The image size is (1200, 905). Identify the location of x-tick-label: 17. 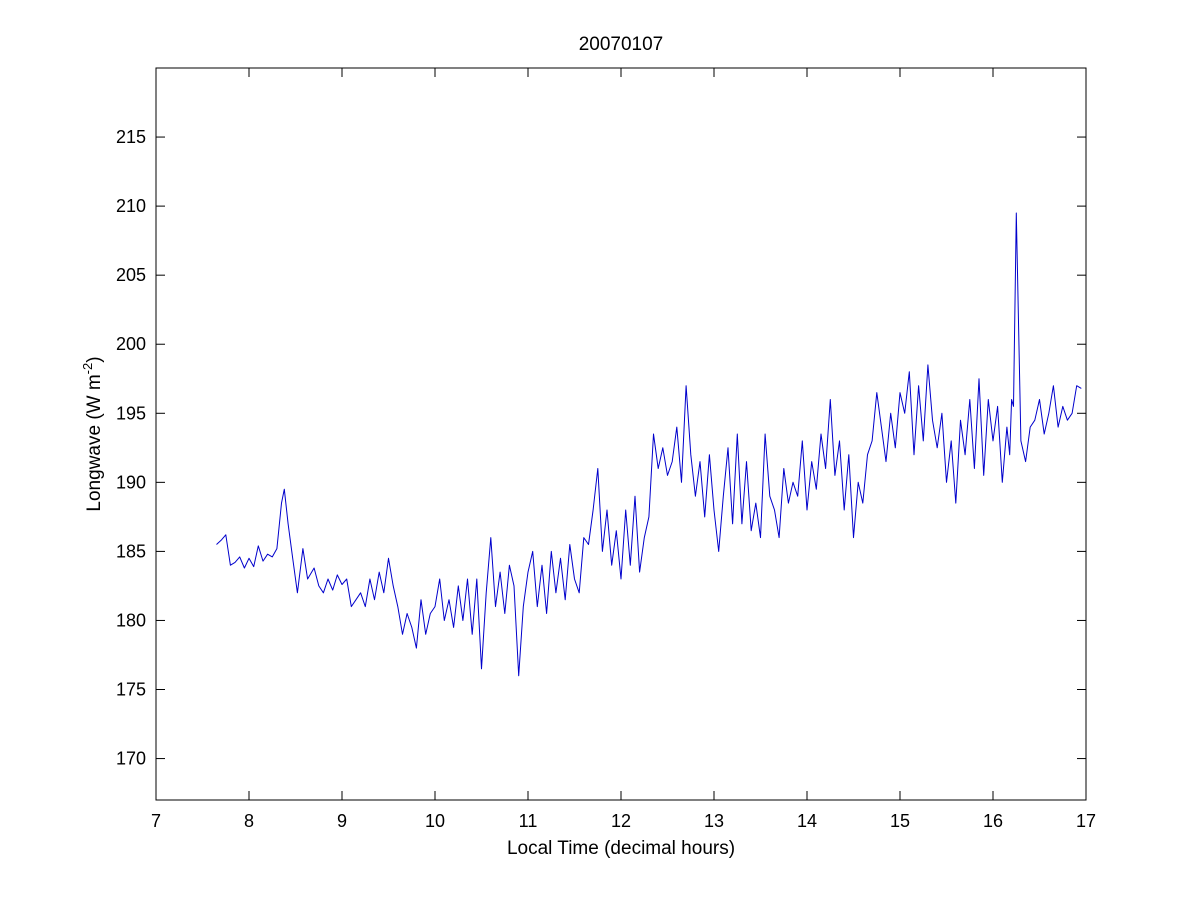
(1086, 821).